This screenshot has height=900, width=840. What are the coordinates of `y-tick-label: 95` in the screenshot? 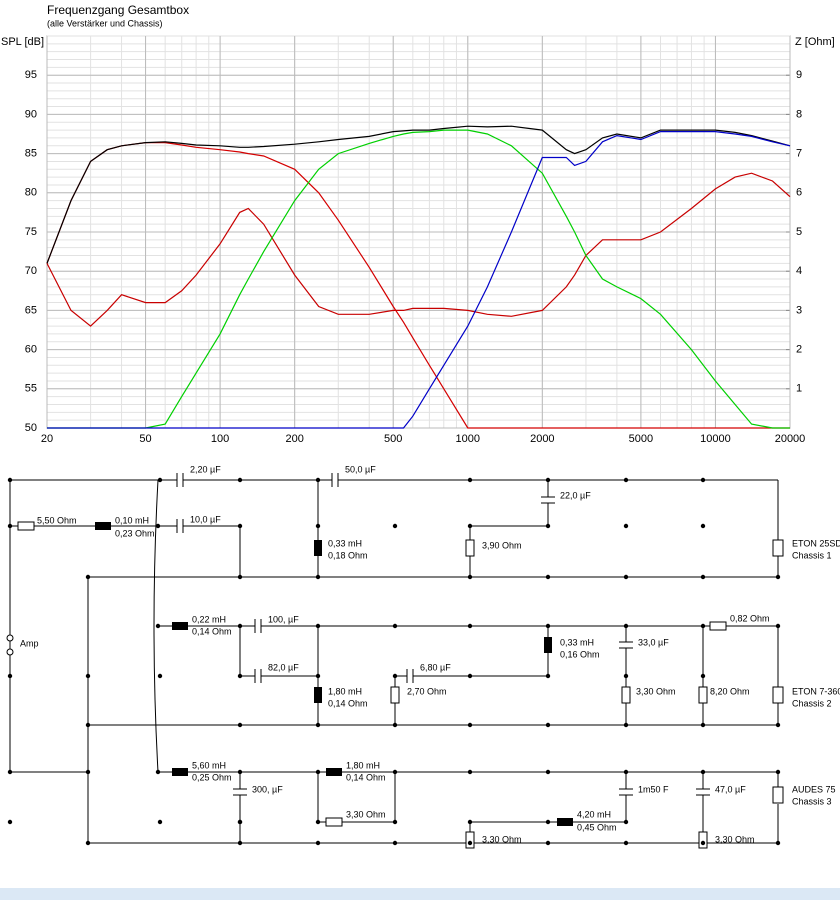 It's located at (31, 75).